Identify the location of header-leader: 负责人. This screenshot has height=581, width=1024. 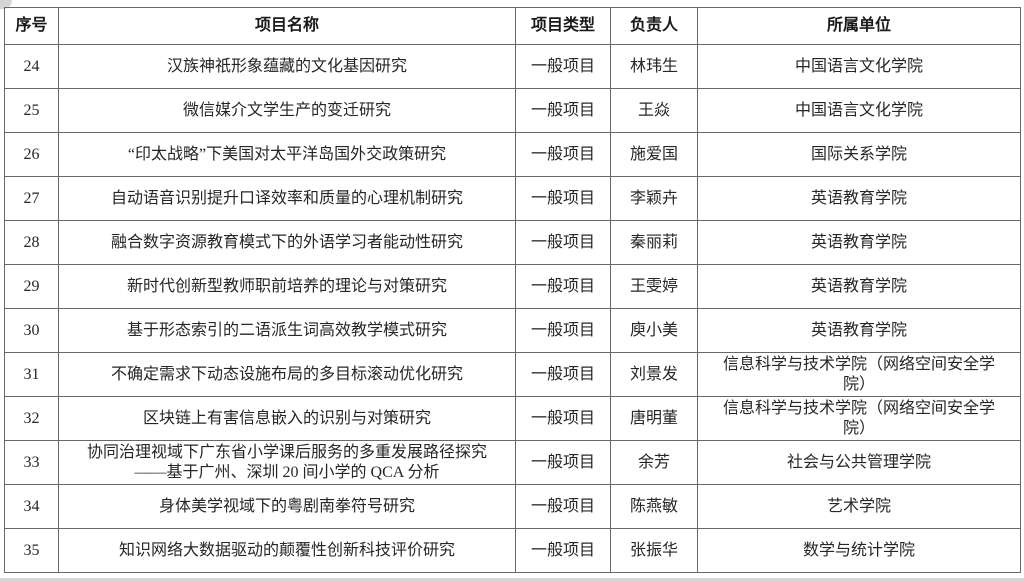
(654, 26).